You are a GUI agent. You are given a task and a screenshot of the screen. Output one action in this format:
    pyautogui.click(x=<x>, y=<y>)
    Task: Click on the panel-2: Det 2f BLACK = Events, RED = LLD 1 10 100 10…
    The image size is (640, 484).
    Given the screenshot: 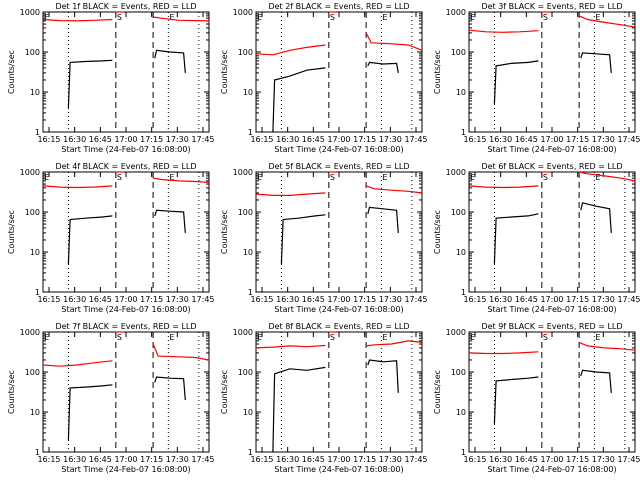 What is the action you would take?
    pyautogui.click(x=324, y=78)
    